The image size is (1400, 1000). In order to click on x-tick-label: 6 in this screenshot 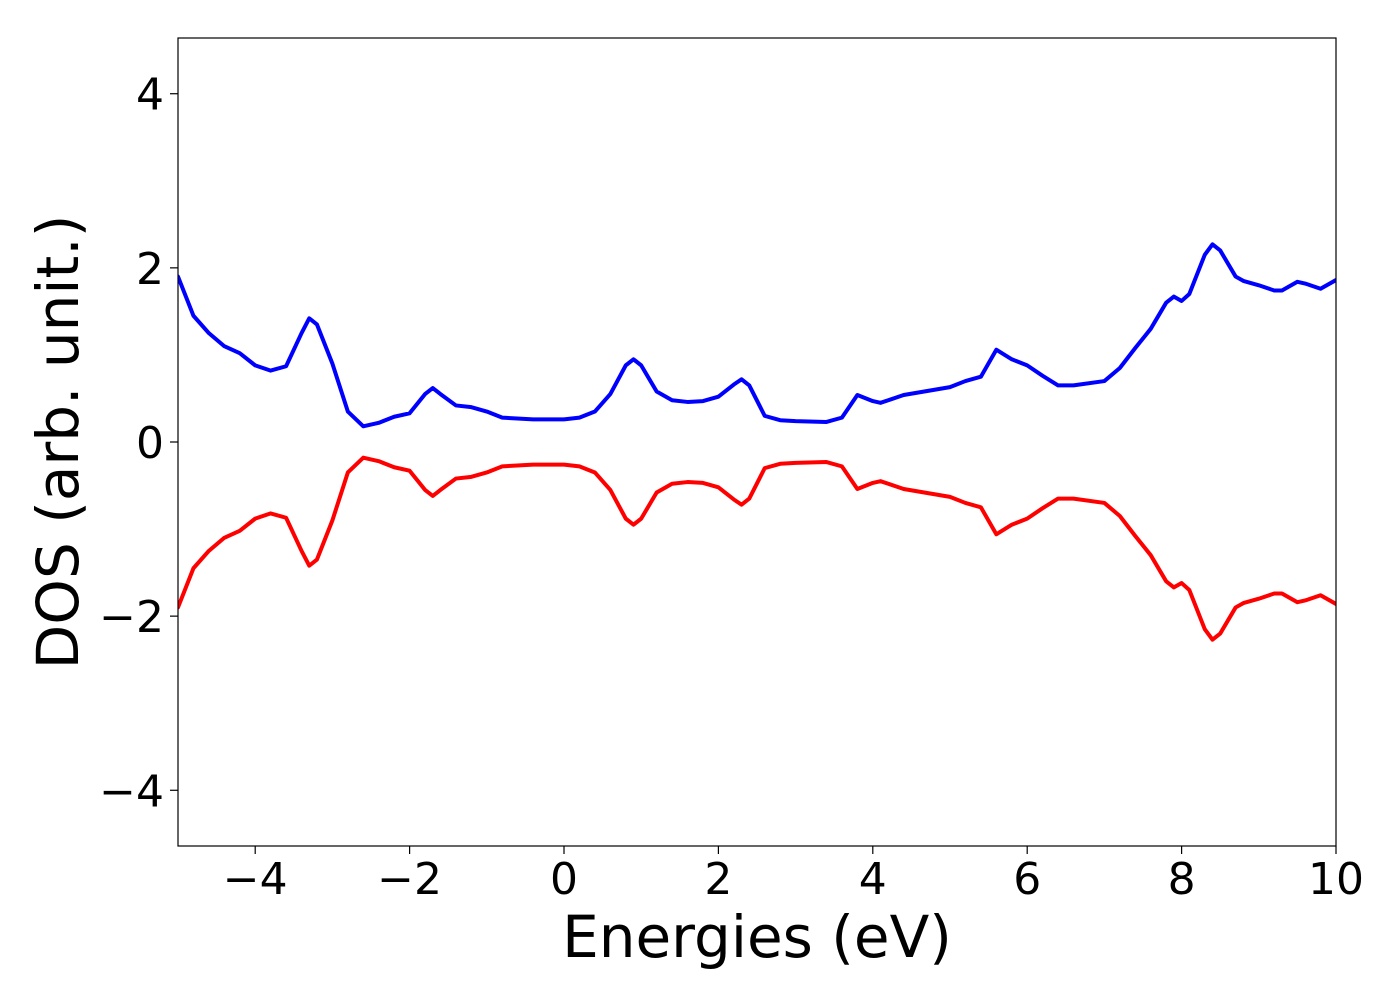, I will do `click(1027, 879)`.